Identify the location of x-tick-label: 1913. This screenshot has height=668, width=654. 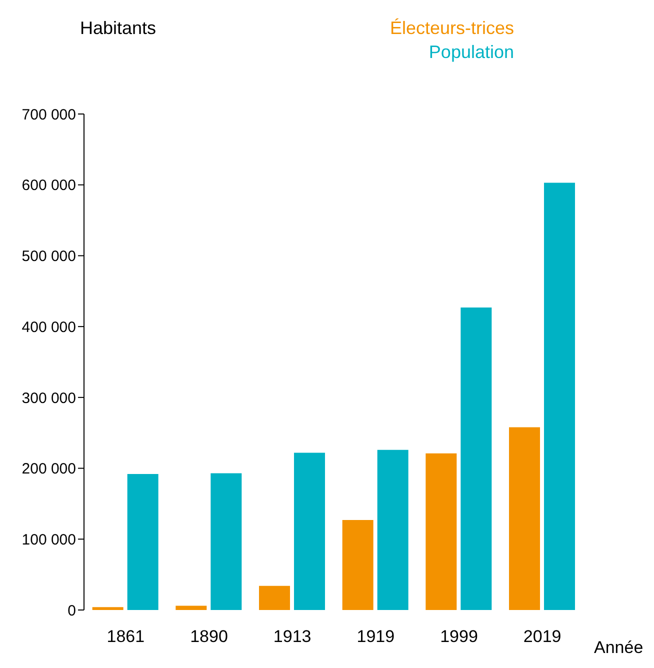
(292, 636).